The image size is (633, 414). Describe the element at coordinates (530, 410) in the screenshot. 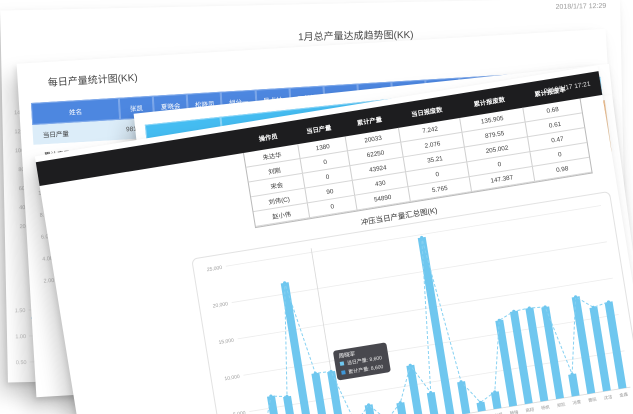

I see `svg-text: 高翔` at that location.